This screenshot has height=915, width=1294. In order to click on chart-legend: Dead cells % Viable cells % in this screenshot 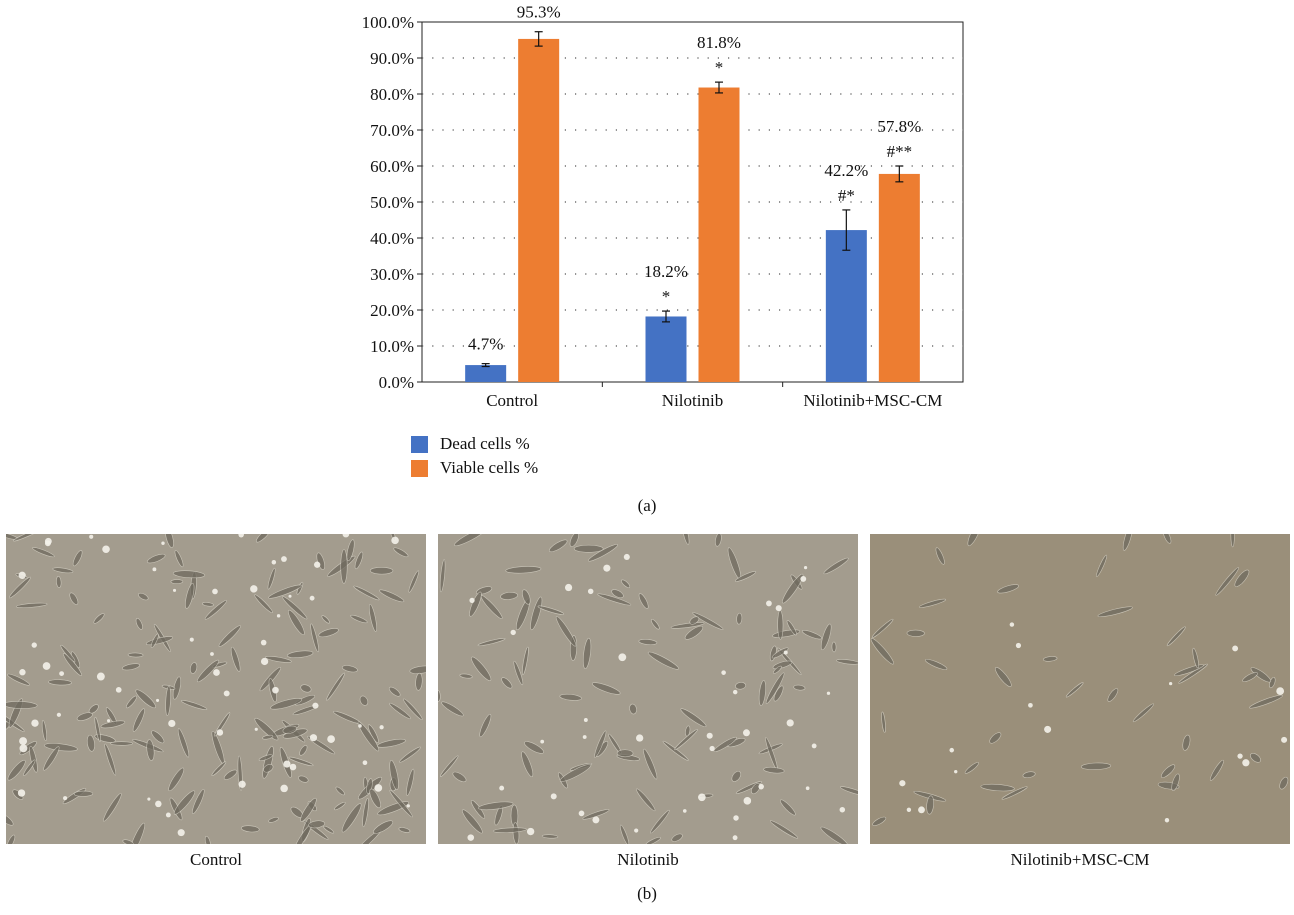, I will do `click(474, 456)`.